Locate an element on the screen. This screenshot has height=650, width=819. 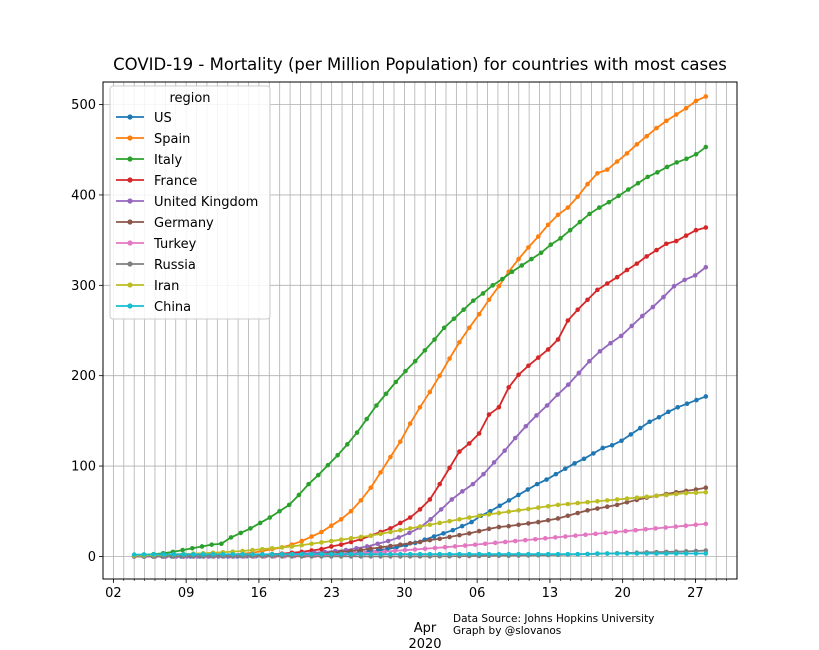
y-tick-label: 400 is located at coordinates (83, 195).